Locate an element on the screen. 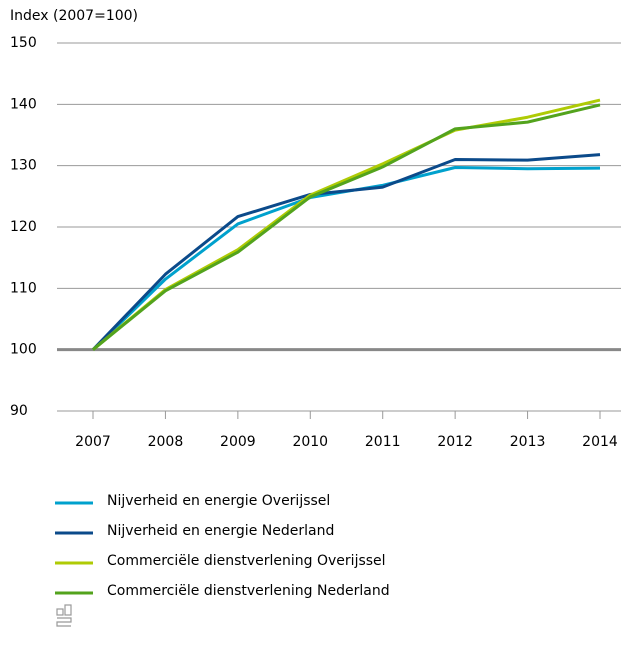  x-tick-label: 2008 is located at coordinates (166, 442).